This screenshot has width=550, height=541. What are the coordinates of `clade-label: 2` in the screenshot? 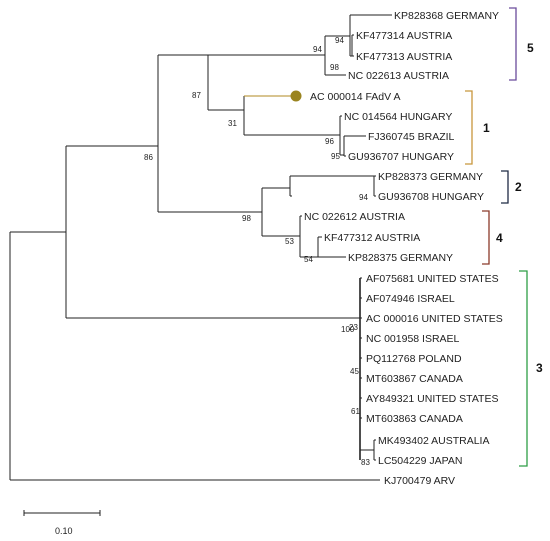 It's located at (518, 187).